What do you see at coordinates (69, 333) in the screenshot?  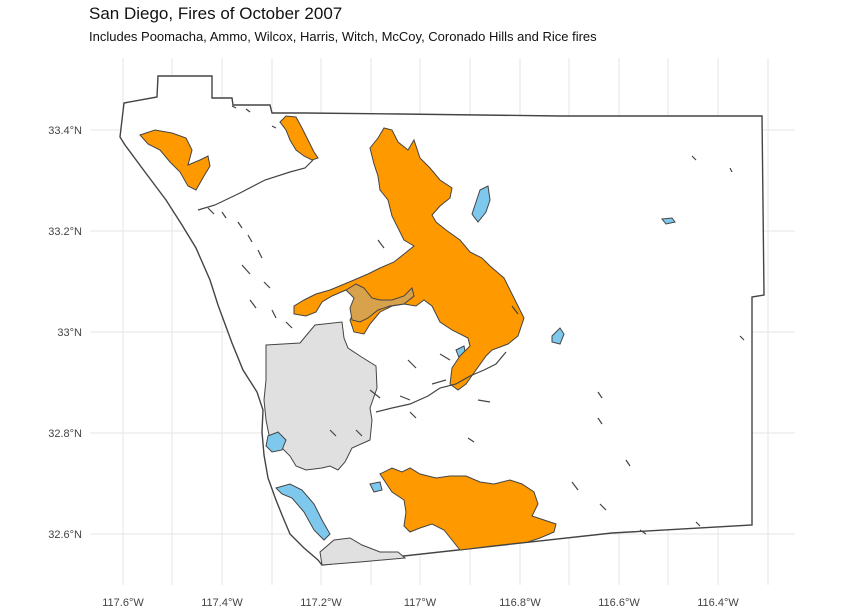 I see `y-tick-label: 33°N` at bounding box center [69, 333].